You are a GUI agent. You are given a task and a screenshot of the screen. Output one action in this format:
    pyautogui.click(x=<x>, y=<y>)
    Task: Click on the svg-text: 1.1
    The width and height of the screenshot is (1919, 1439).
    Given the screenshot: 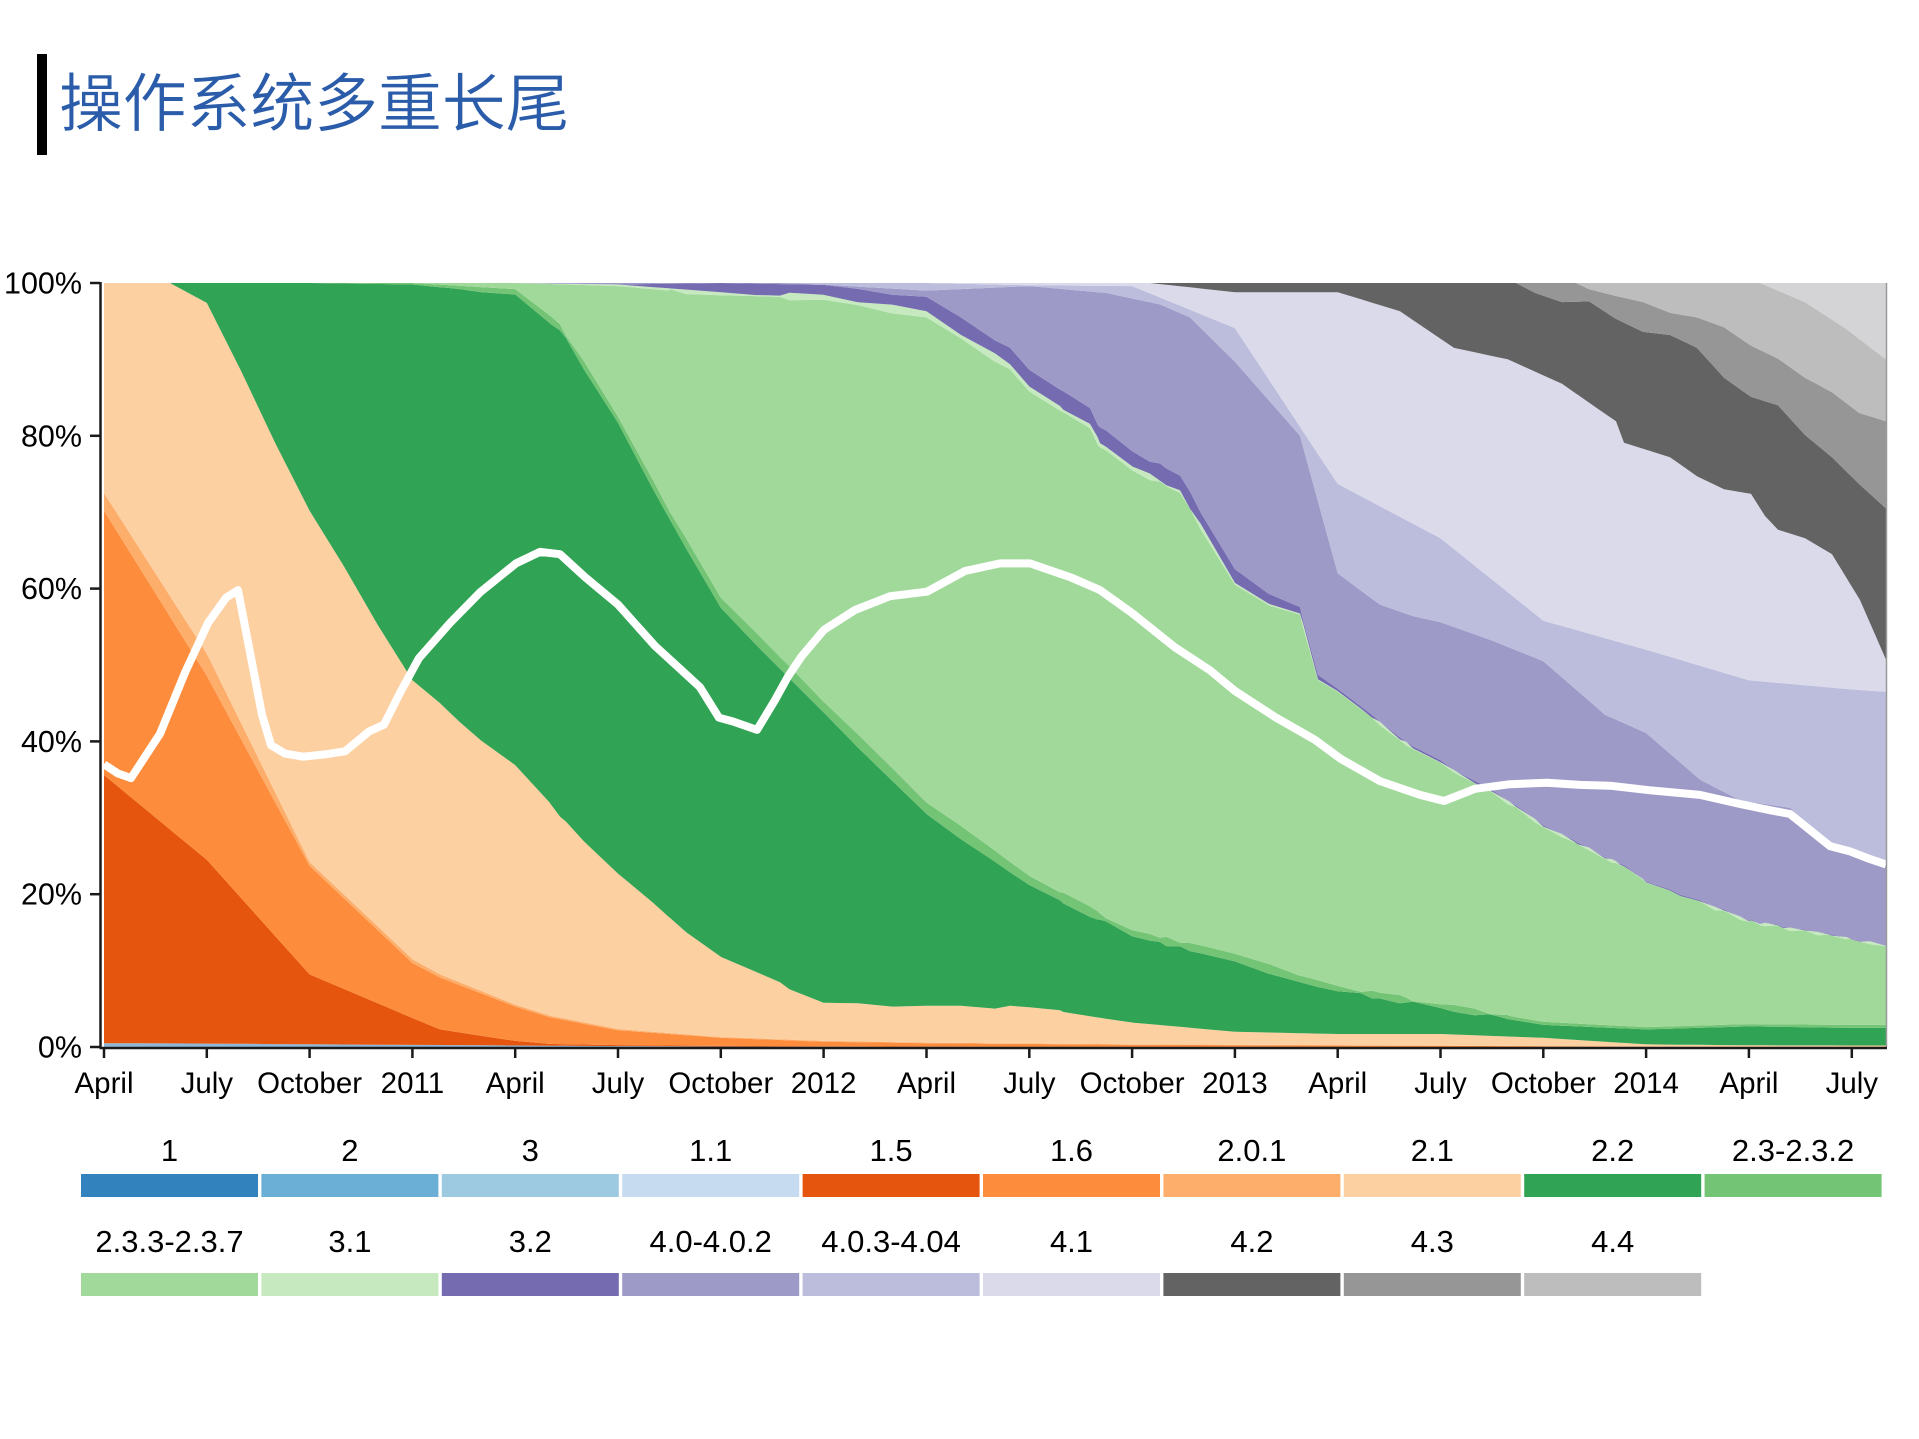 What is the action you would take?
    pyautogui.click(x=710, y=1150)
    